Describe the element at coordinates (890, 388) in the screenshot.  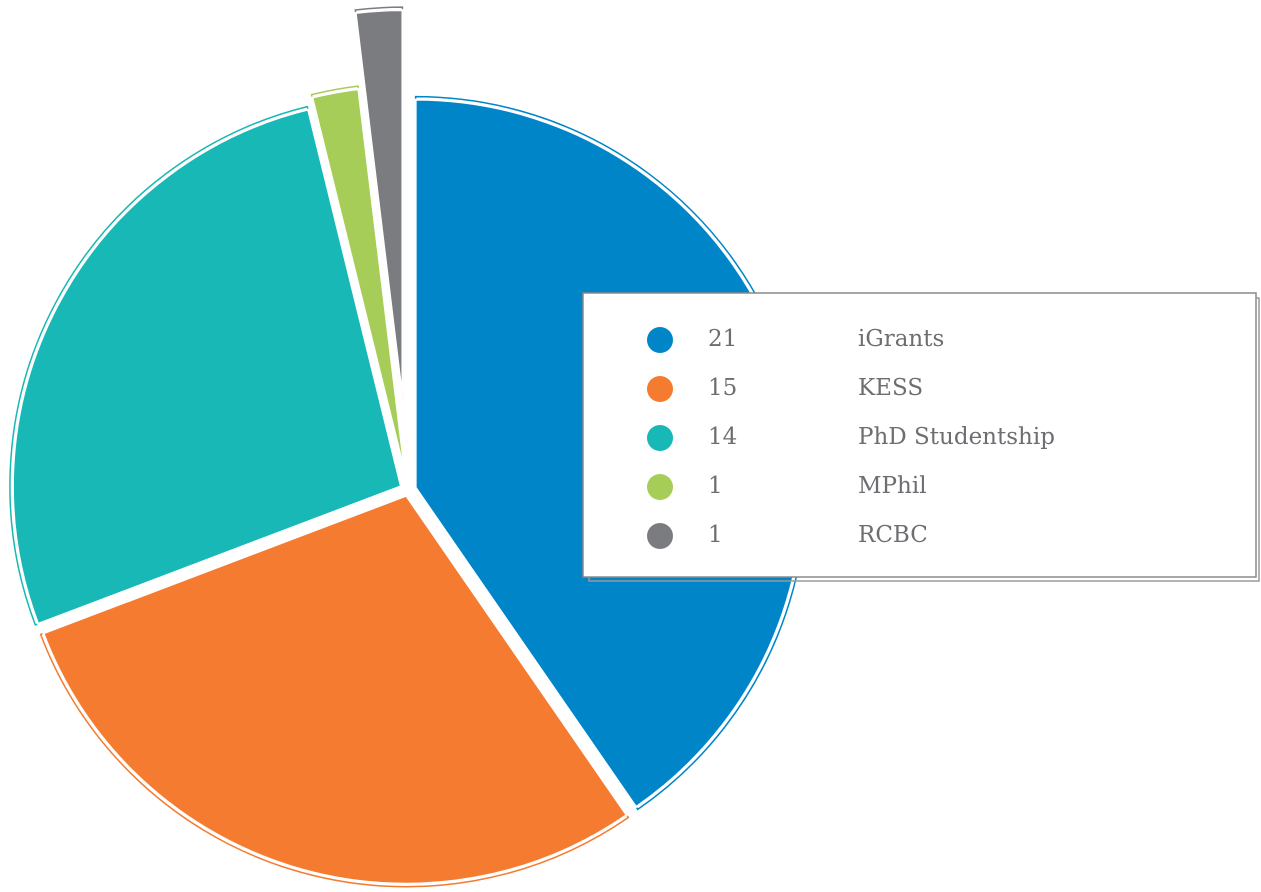
I see `legend-label: KESS` at that location.